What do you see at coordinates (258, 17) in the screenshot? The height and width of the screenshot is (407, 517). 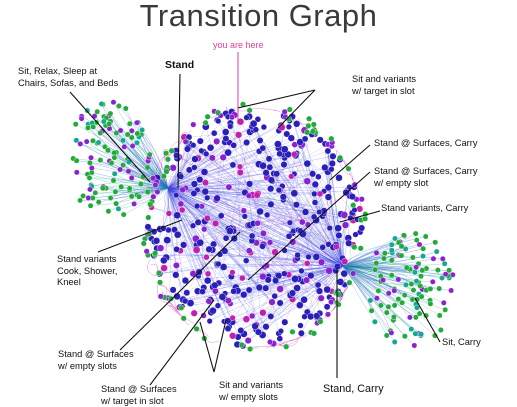 I see `figure-title: Transition Graph` at bounding box center [258, 17].